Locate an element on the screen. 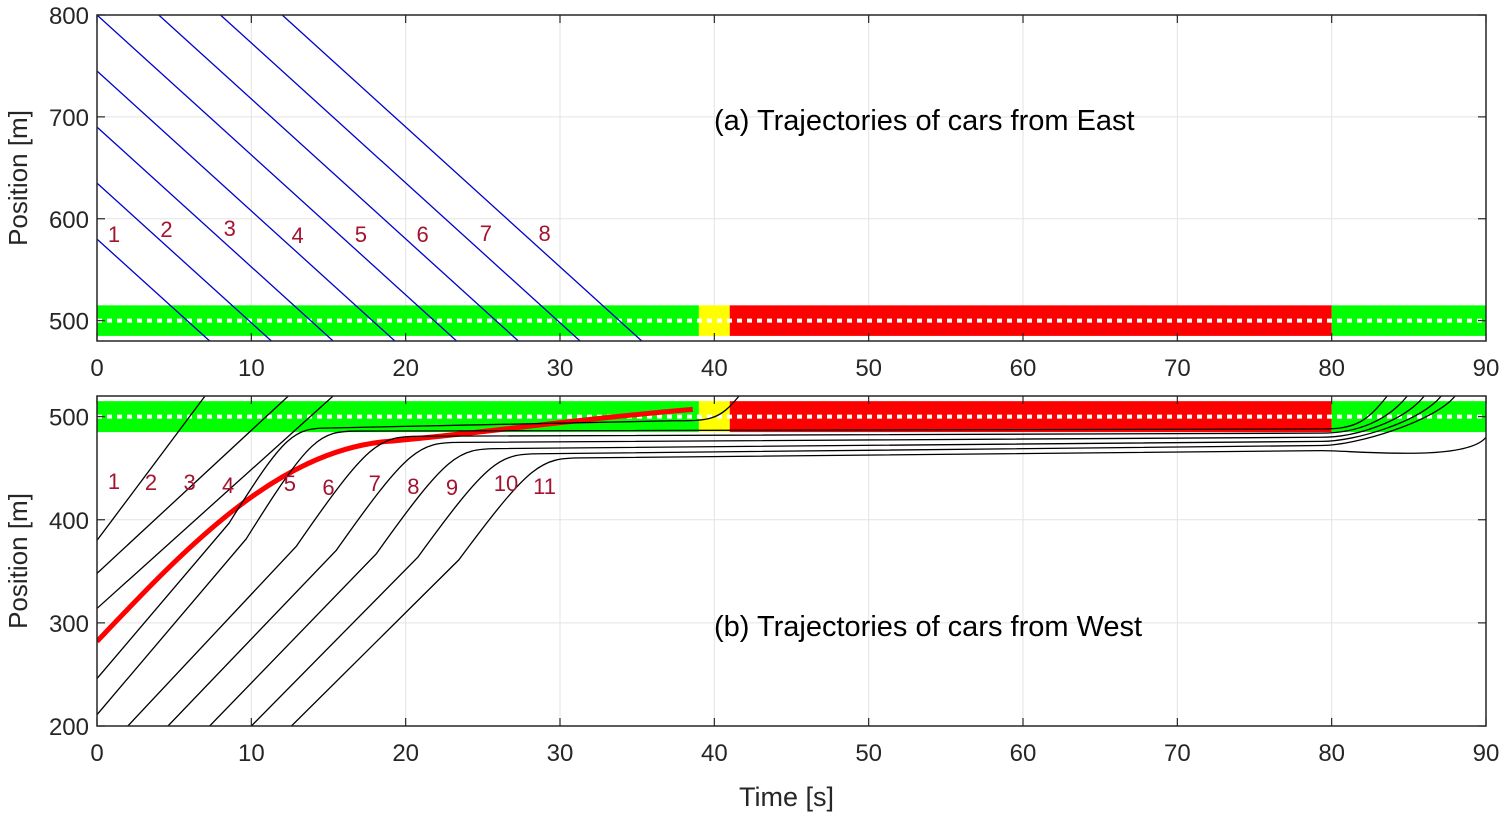 The height and width of the screenshot is (814, 1501). signal-yellow-phase is located at coordinates (714, 320).